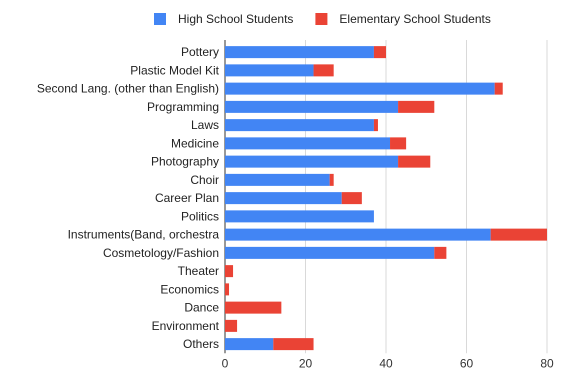 Image resolution: width=564 pixels, height=375 pixels. What do you see at coordinates (204, 180) in the screenshot?
I see `category-label: Choir` at bounding box center [204, 180].